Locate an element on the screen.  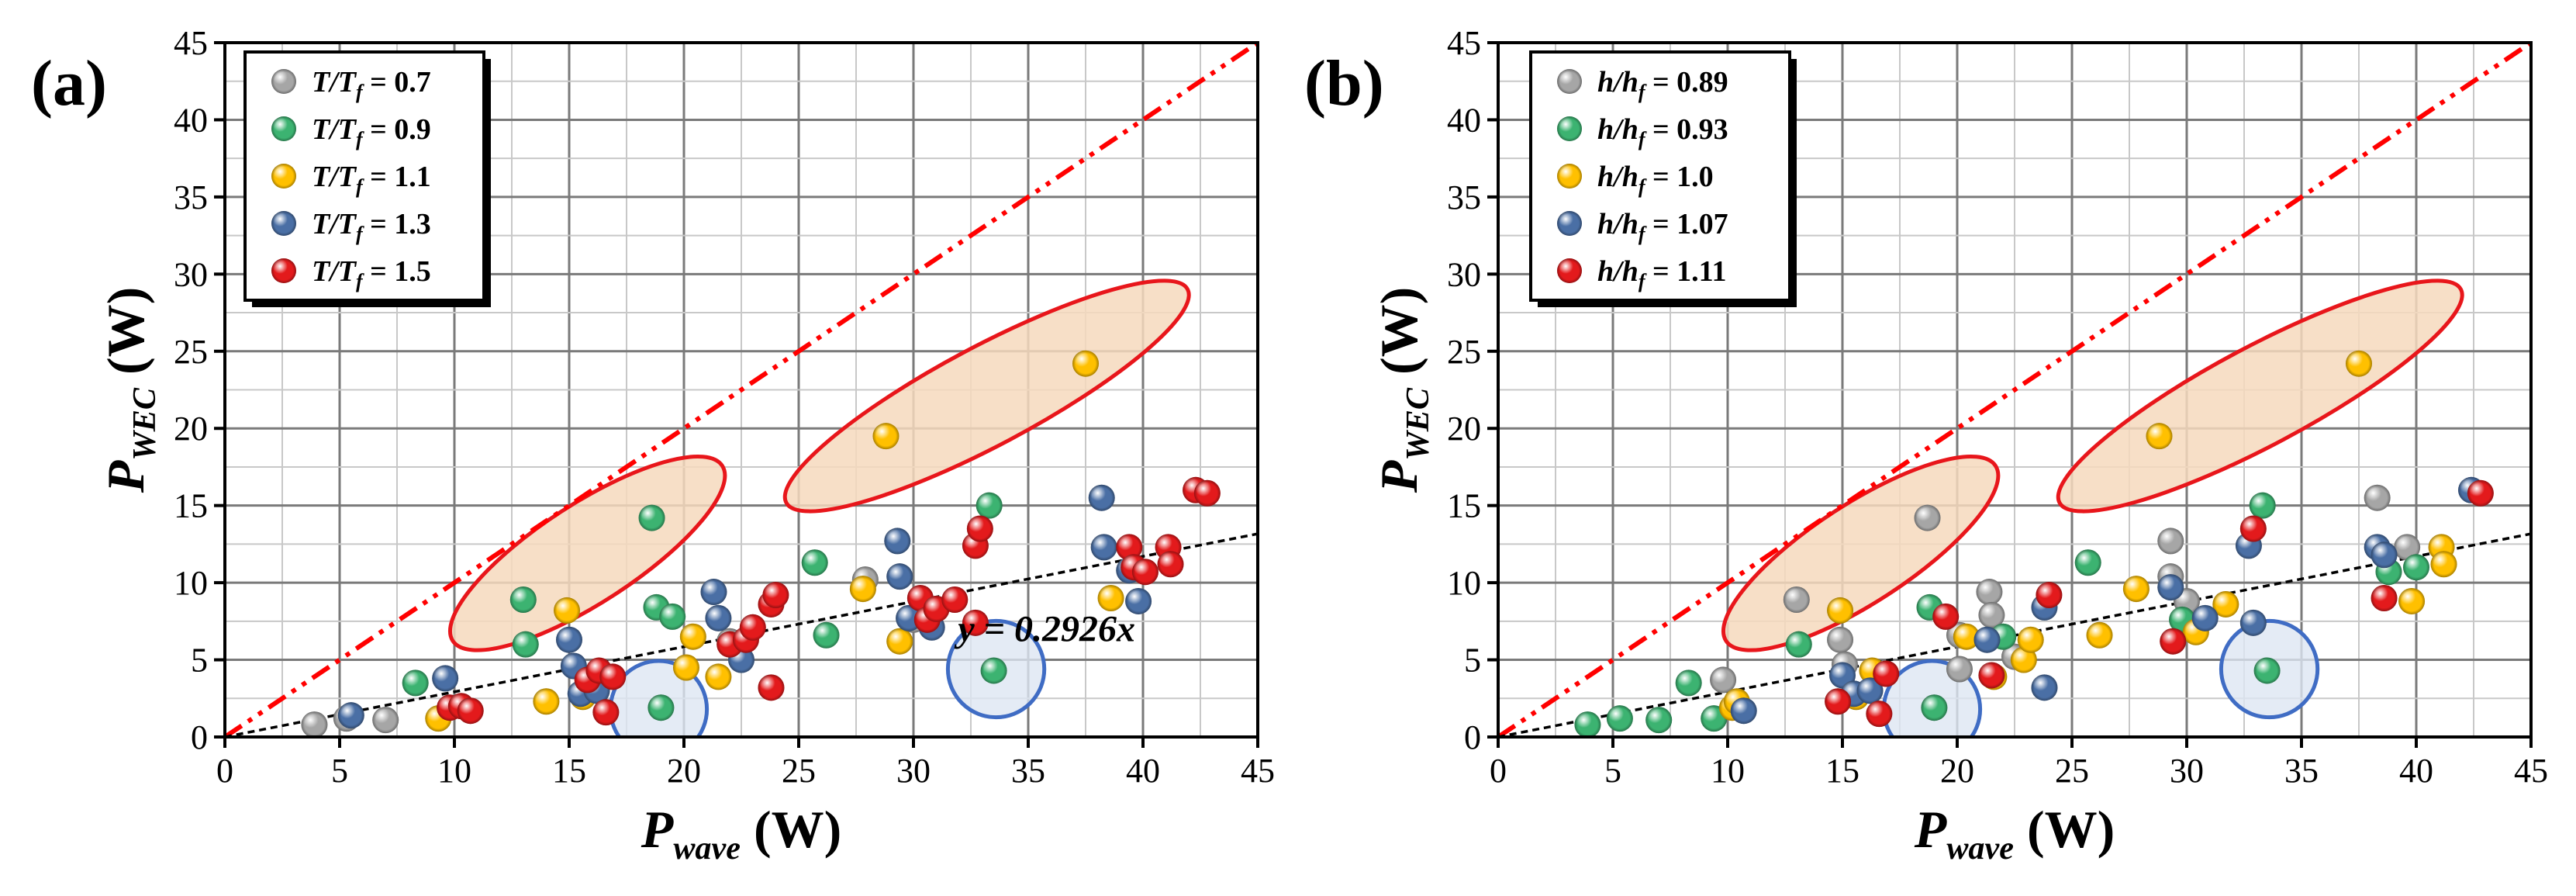
legend-item-1: T/Tf = 0.7 is located at coordinates (351, 84).